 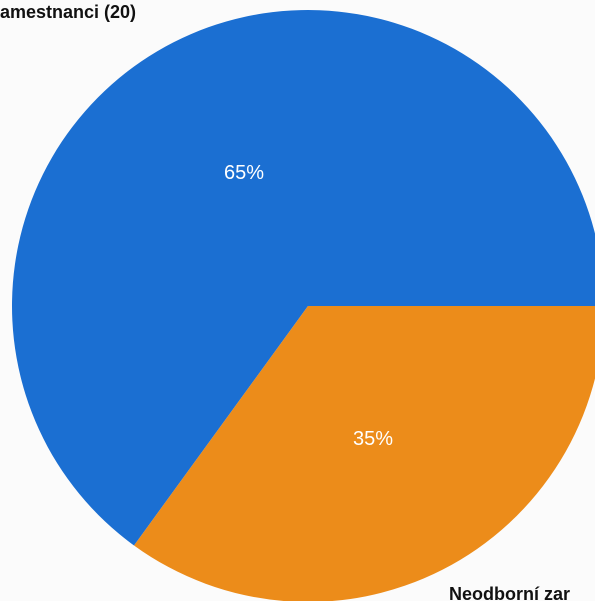 I want to click on slice-label-1: 35%, so click(x=373, y=439).